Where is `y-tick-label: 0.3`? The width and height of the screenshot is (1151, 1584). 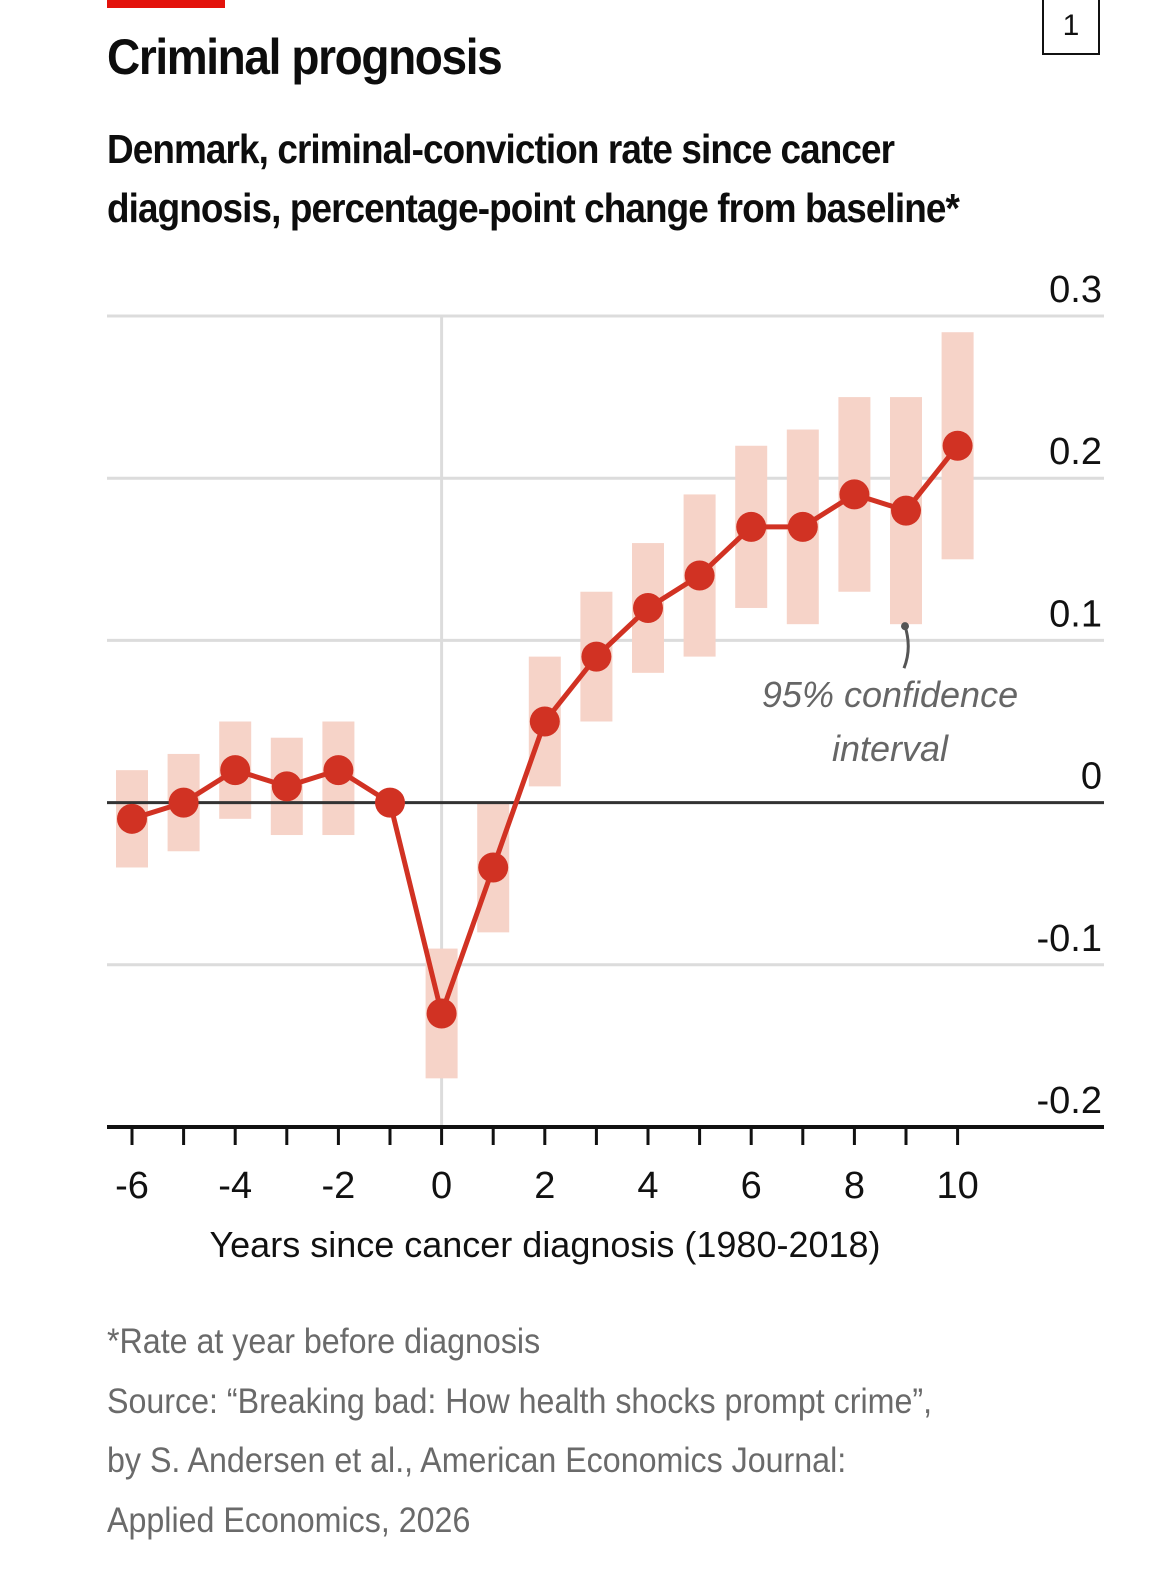
y-tick-label: 0.3 is located at coordinates (1075, 290).